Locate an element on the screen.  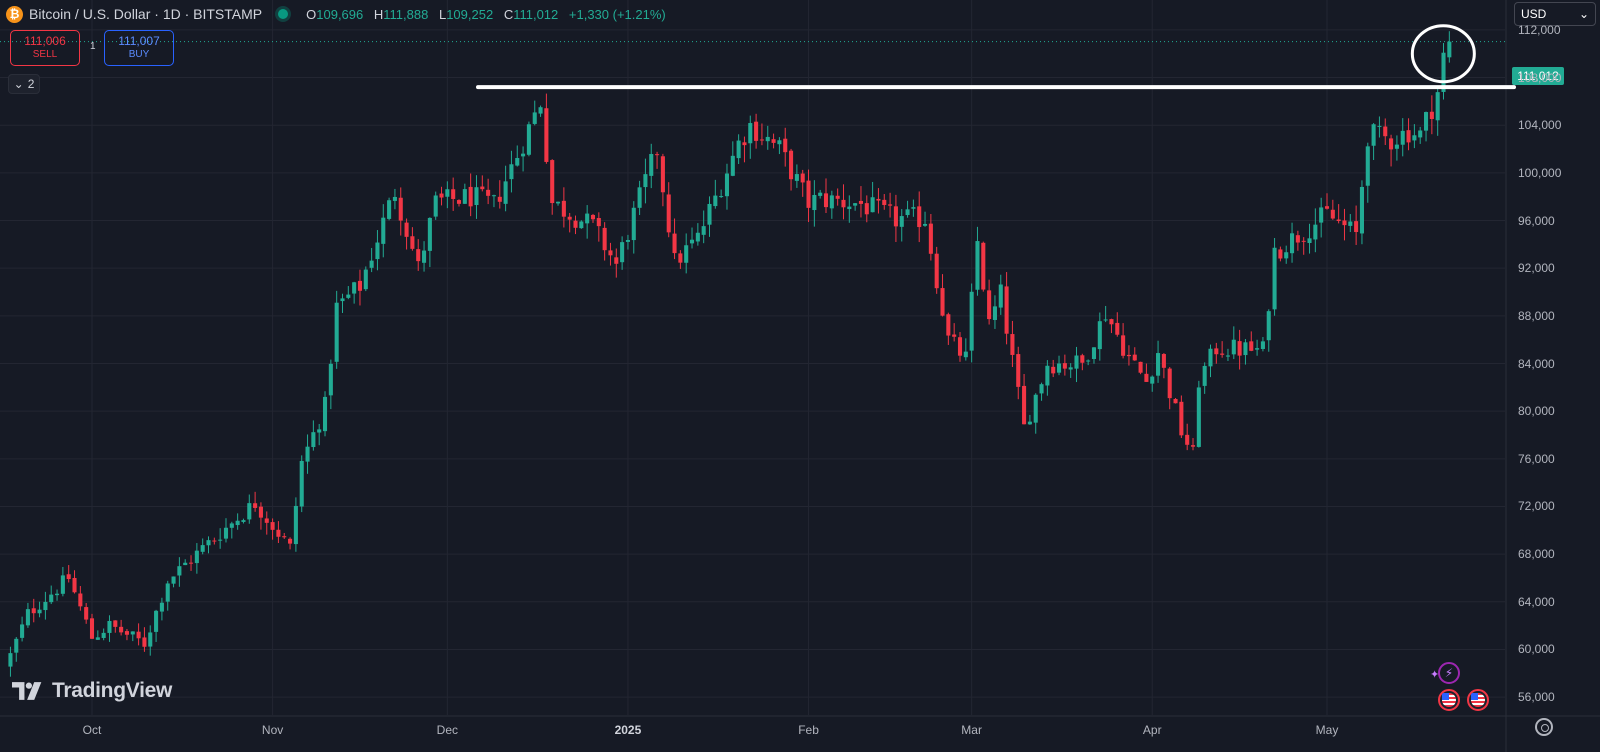
sell-label: SELL is located at coordinates (45, 54).